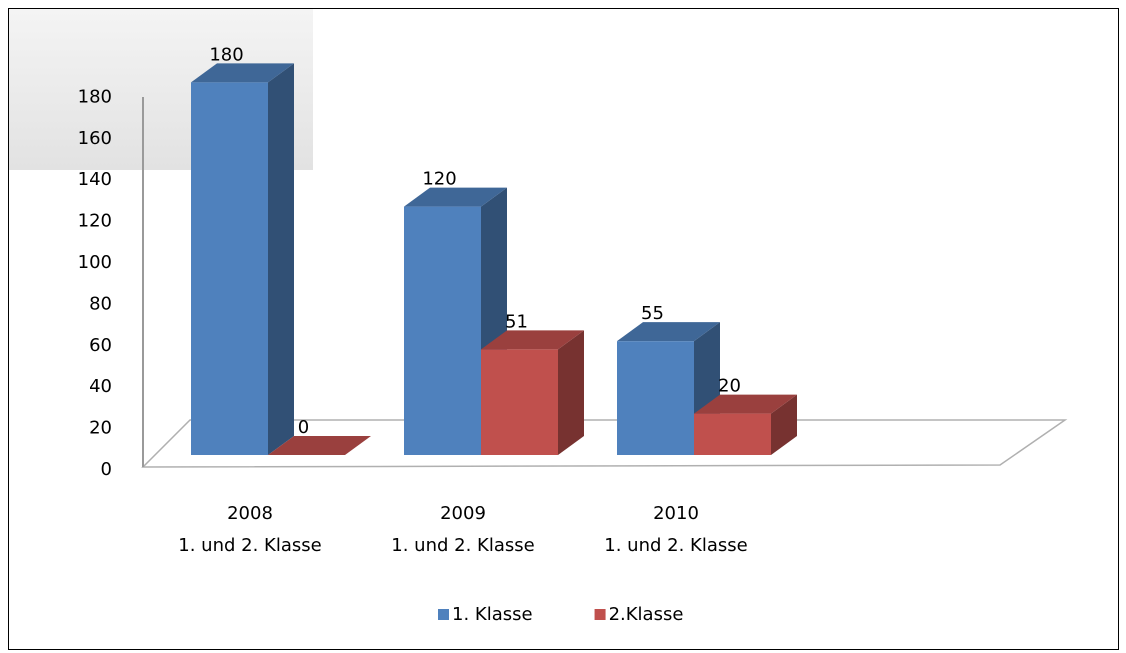 The image size is (1126, 653). What do you see at coordinates (439, 179) in the screenshot?
I see `data-label: 120` at bounding box center [439, 179].